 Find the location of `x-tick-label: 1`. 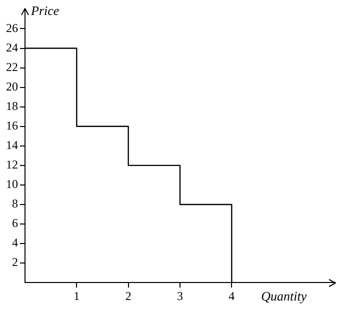

x-tick-label: 1 is located at coordinates (77, 295).